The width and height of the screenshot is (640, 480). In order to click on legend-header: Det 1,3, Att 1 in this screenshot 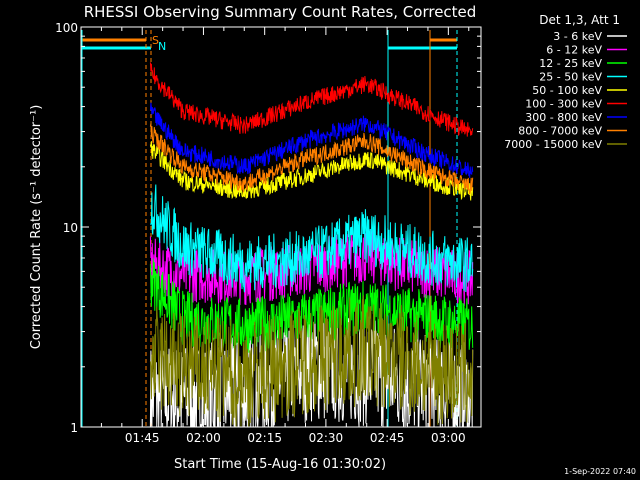, I will do `click(579, 20)`.